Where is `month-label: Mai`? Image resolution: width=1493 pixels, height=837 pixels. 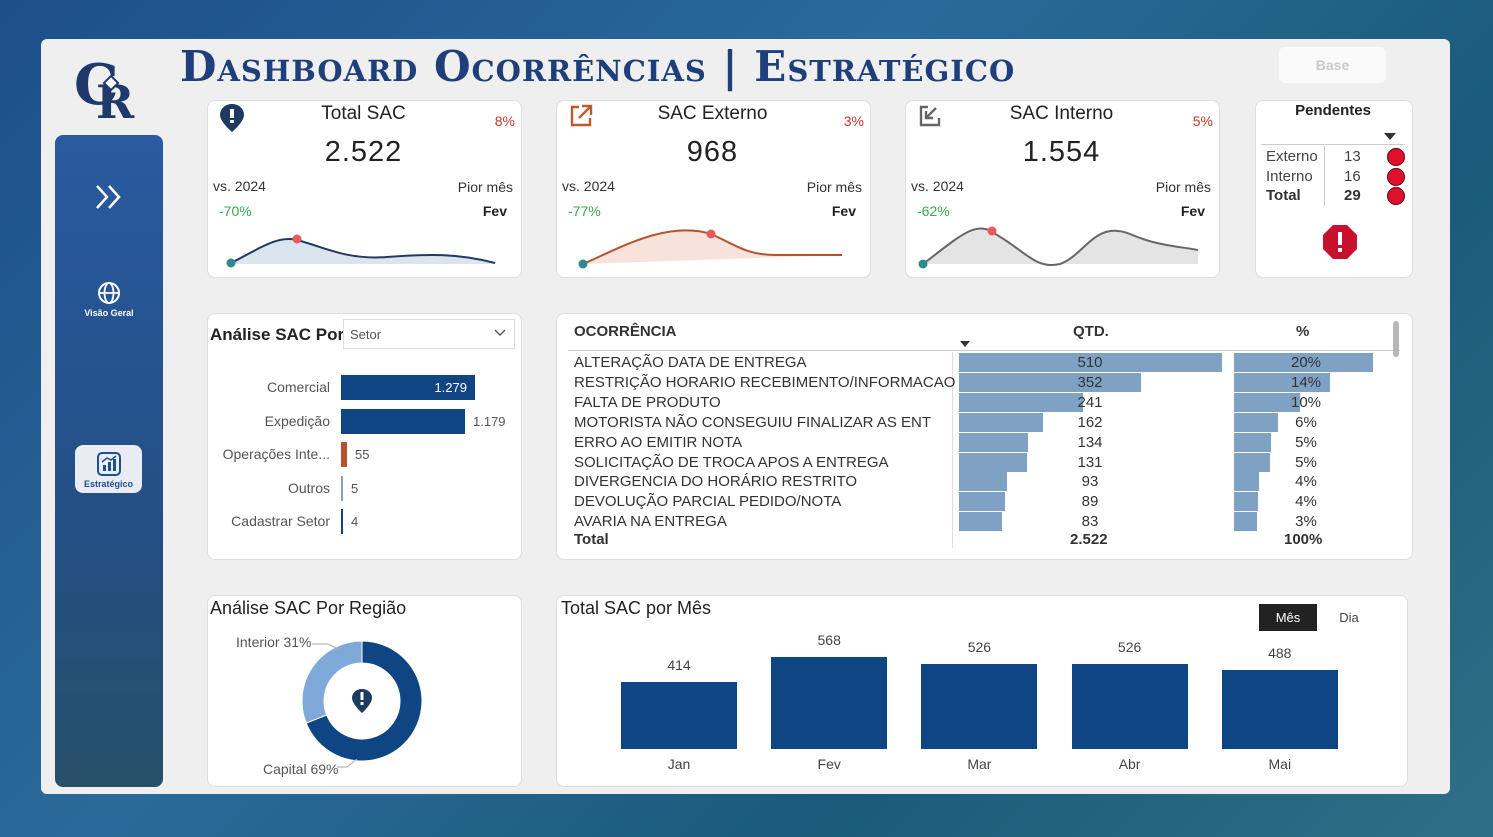
month-label: Mai is located at coordinates (1280, 764).